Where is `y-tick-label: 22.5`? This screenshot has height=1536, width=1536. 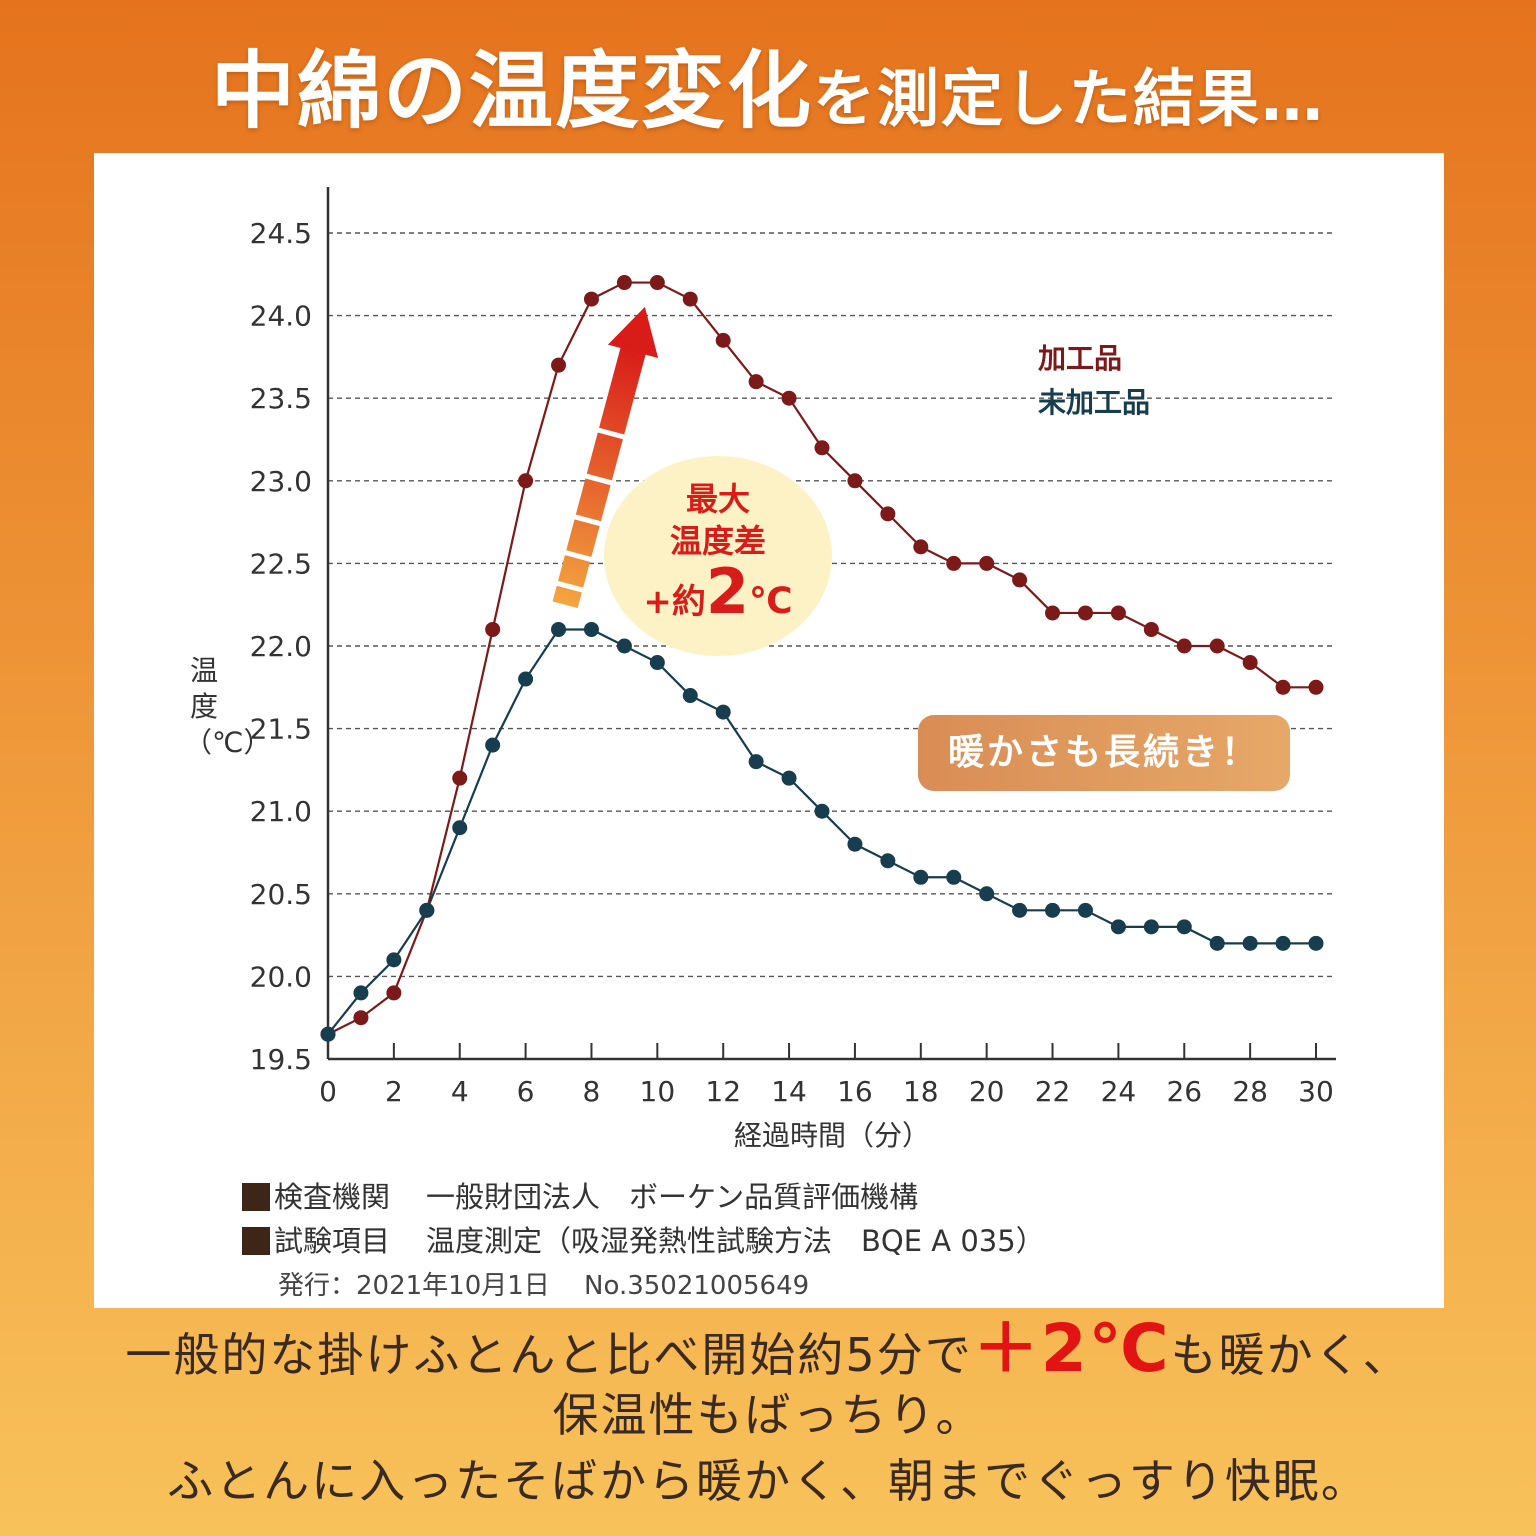
y-tick-label: 22.5 is located at coordinates (281, 563).